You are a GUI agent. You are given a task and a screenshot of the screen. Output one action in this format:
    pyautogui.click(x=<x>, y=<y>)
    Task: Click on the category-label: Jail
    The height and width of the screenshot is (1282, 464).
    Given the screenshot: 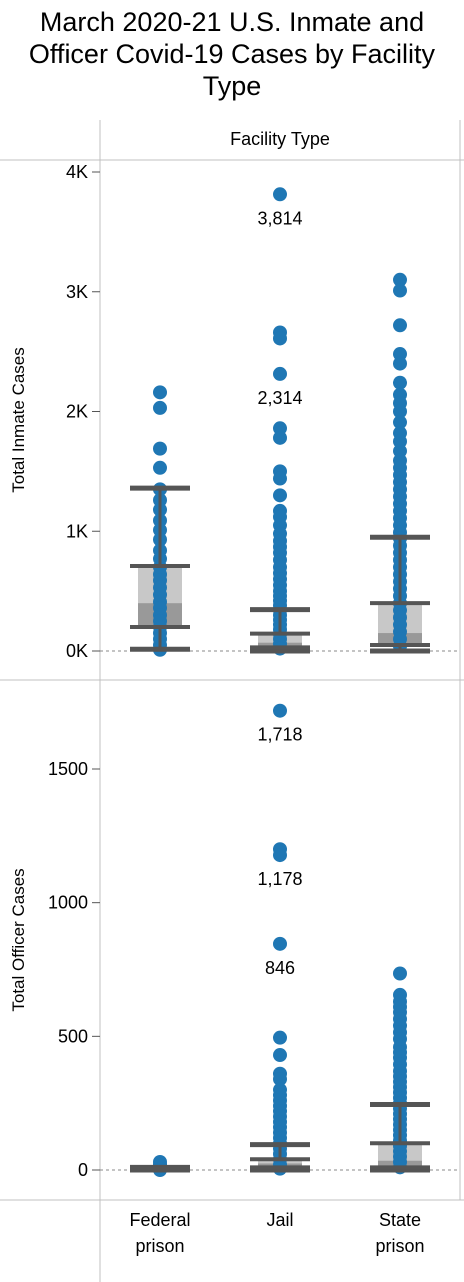 What is the action you would take?
    pyautogui.click(x=279, y=1220)
    